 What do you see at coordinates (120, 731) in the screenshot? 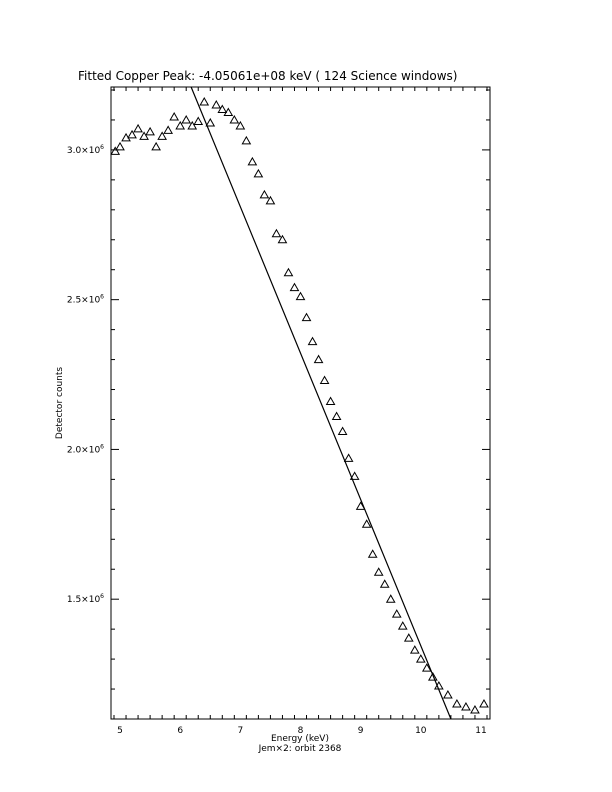
I see `x-tick-label: 5` at bounding box center [120, 731].